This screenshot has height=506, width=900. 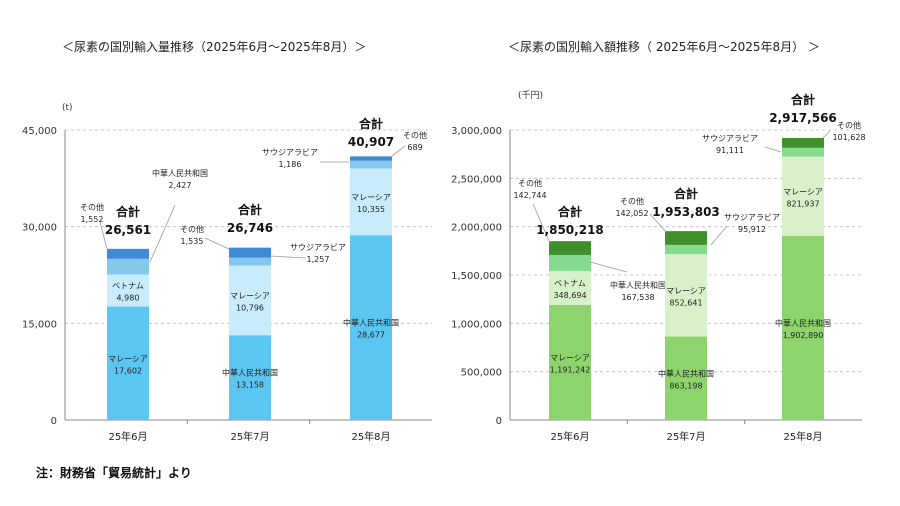 I want to click on segment-value-label: 689, so click(x=414, y=147).